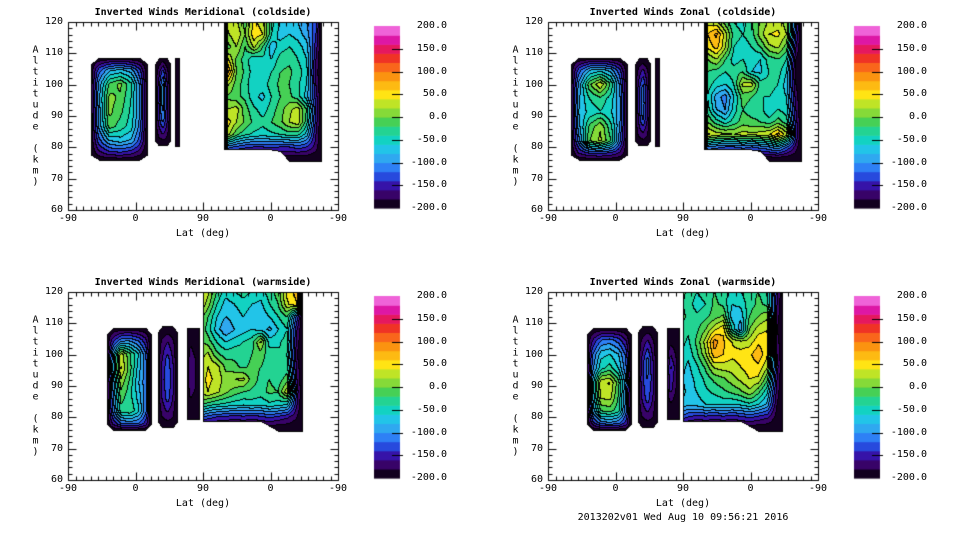  What do you see at coordinates (203, 282) in the screenshot?
I see `panel-title: Inverted Winds Meridional (warmside)` at bounding box center [203, 282].